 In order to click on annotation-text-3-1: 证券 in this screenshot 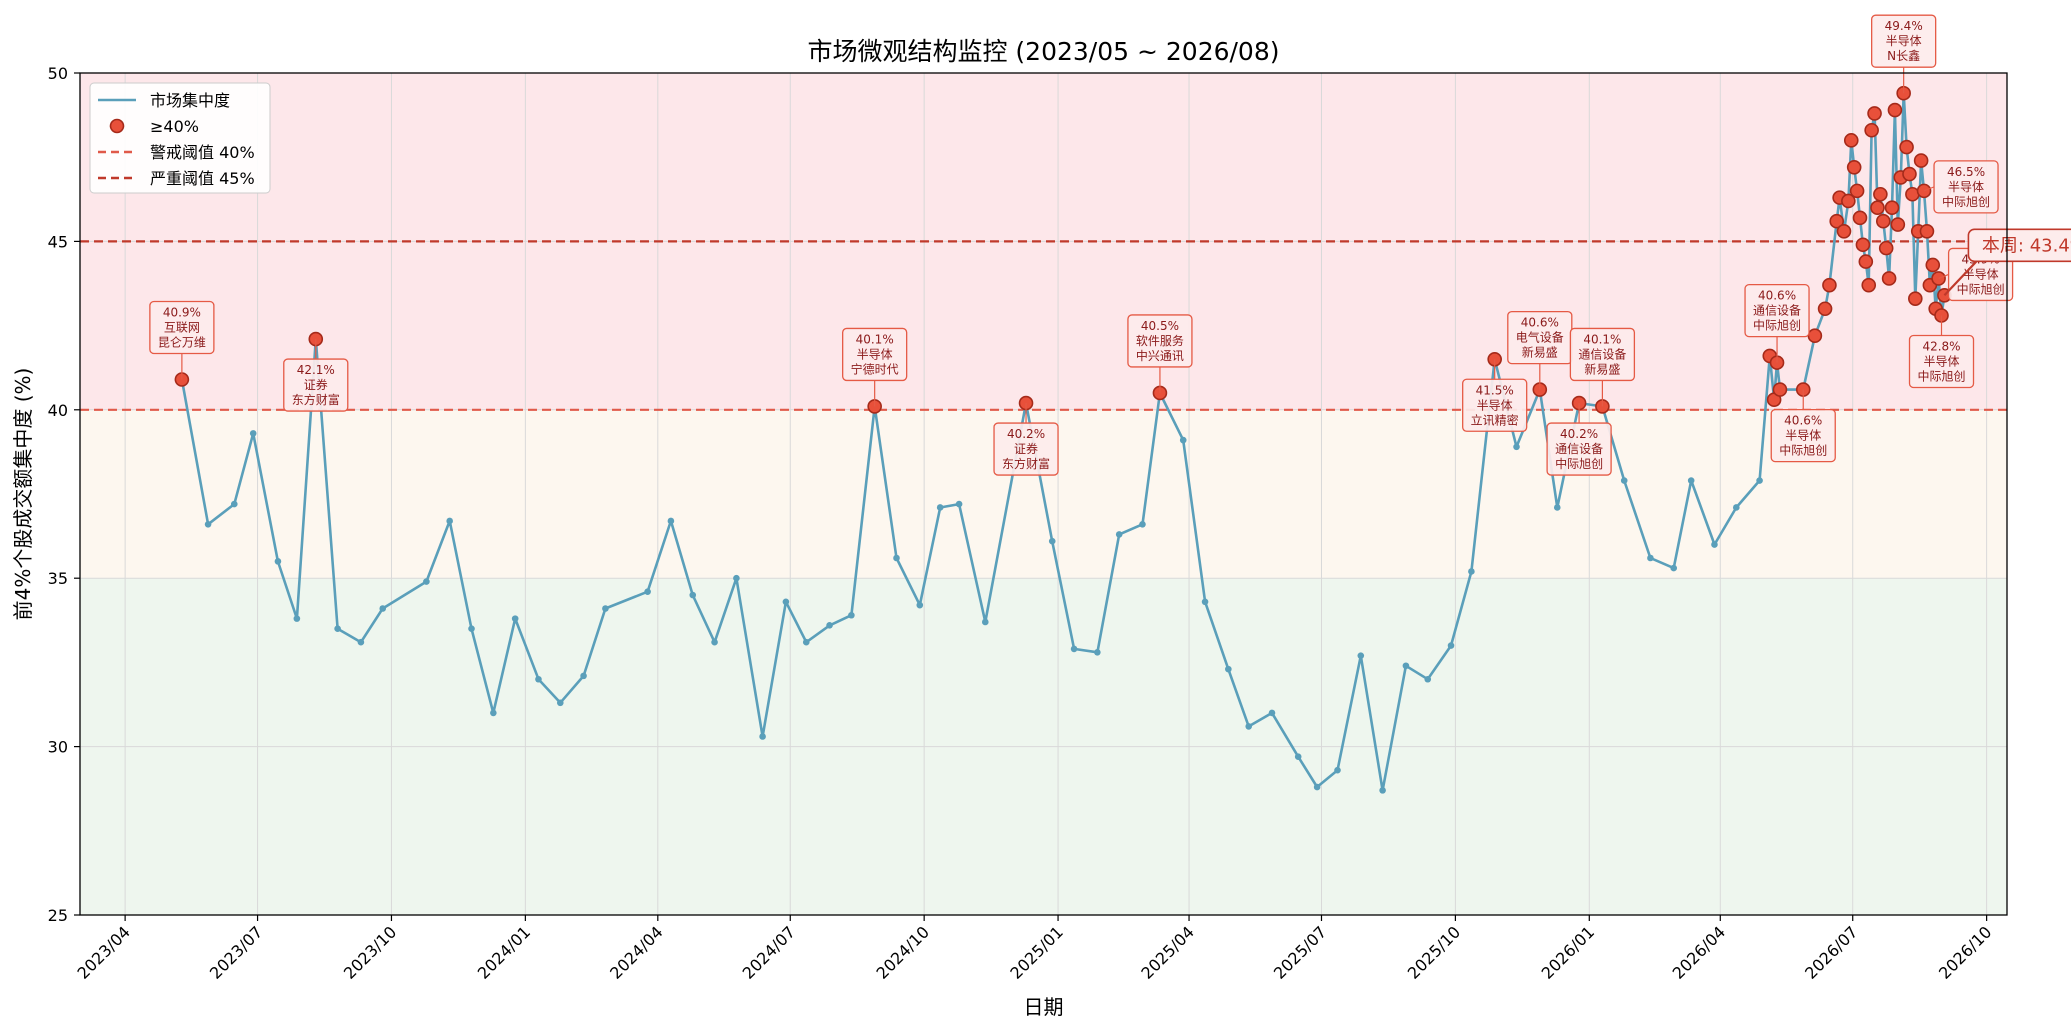, I will do `click(1026, 448)`.